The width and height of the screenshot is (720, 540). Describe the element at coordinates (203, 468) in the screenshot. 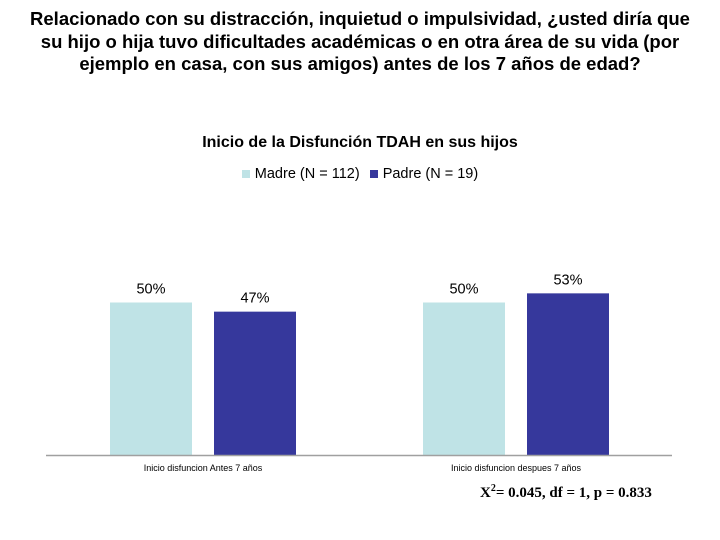

I see `x-tick-label-1: Inicio disfuncion Antes 7 años` at that location.